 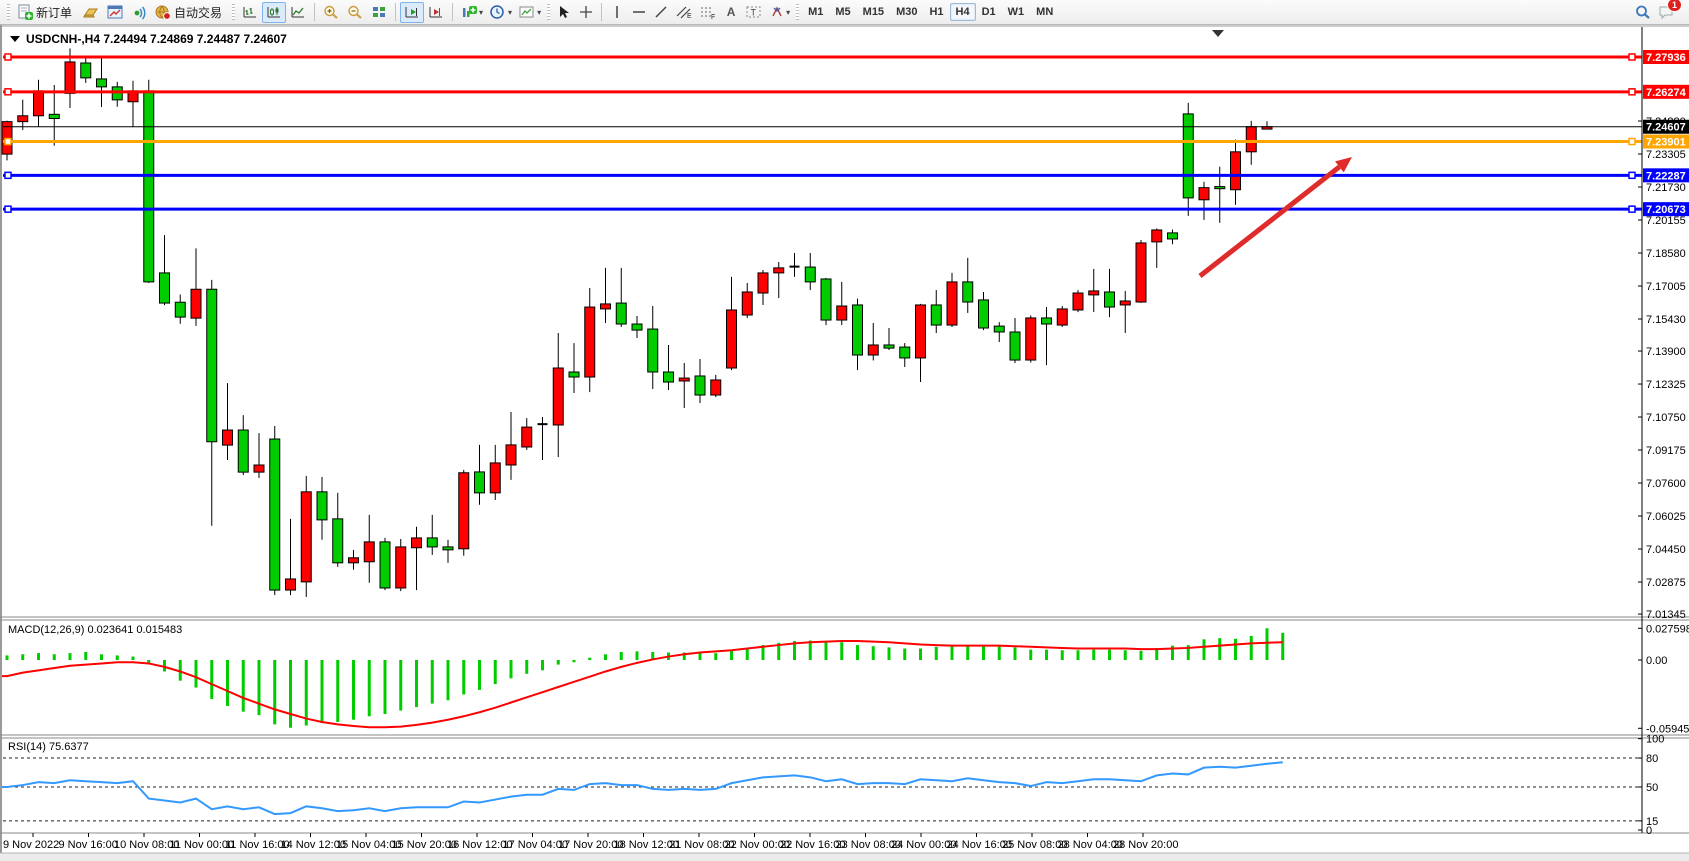 What do you see at coordinates (1666, 517) in the screenshot?
I see `price-tick-label: 7.06025` at bounding box center [1666, 517].